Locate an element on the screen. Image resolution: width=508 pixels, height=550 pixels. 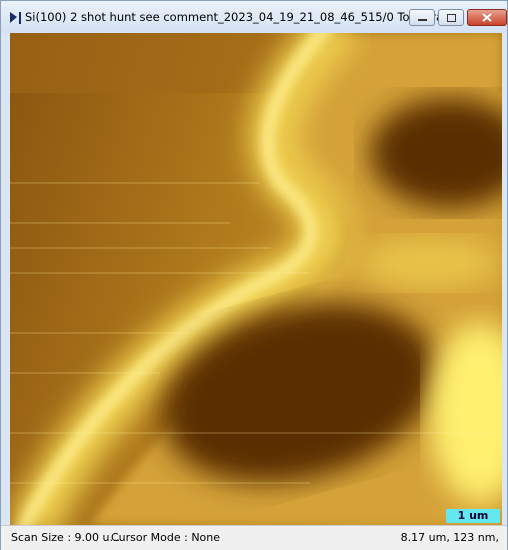
window-icon is located at coordinates (15, 18).